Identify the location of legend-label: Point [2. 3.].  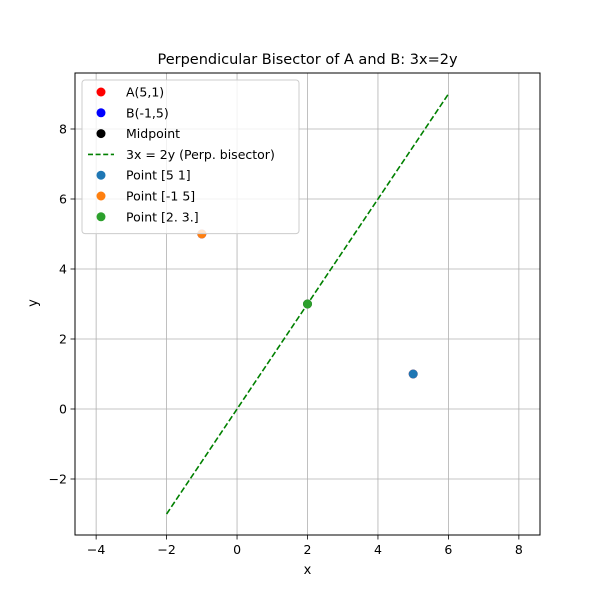
(162, 216).